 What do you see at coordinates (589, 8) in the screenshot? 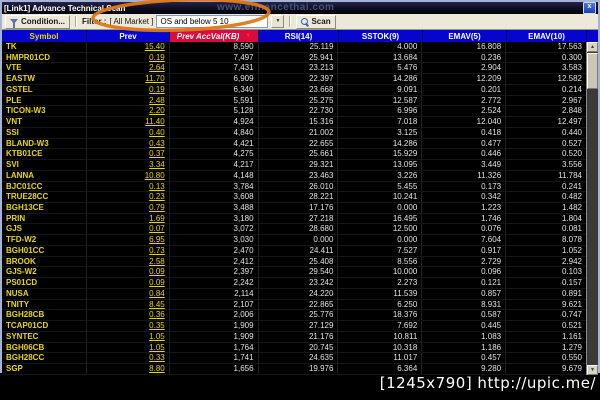
I see `close-button: x` at bounding box center [589, 8].